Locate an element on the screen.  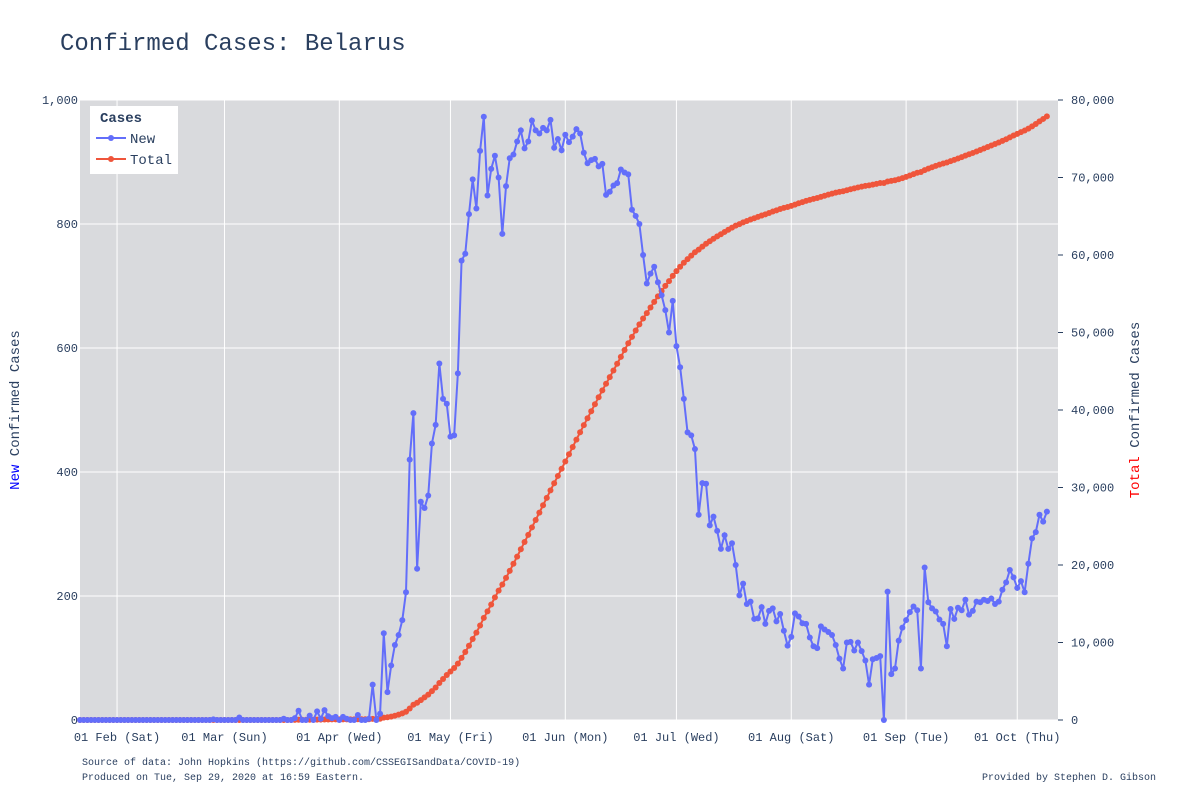
legend: Cases New Total is located at coordinates (134, 140).